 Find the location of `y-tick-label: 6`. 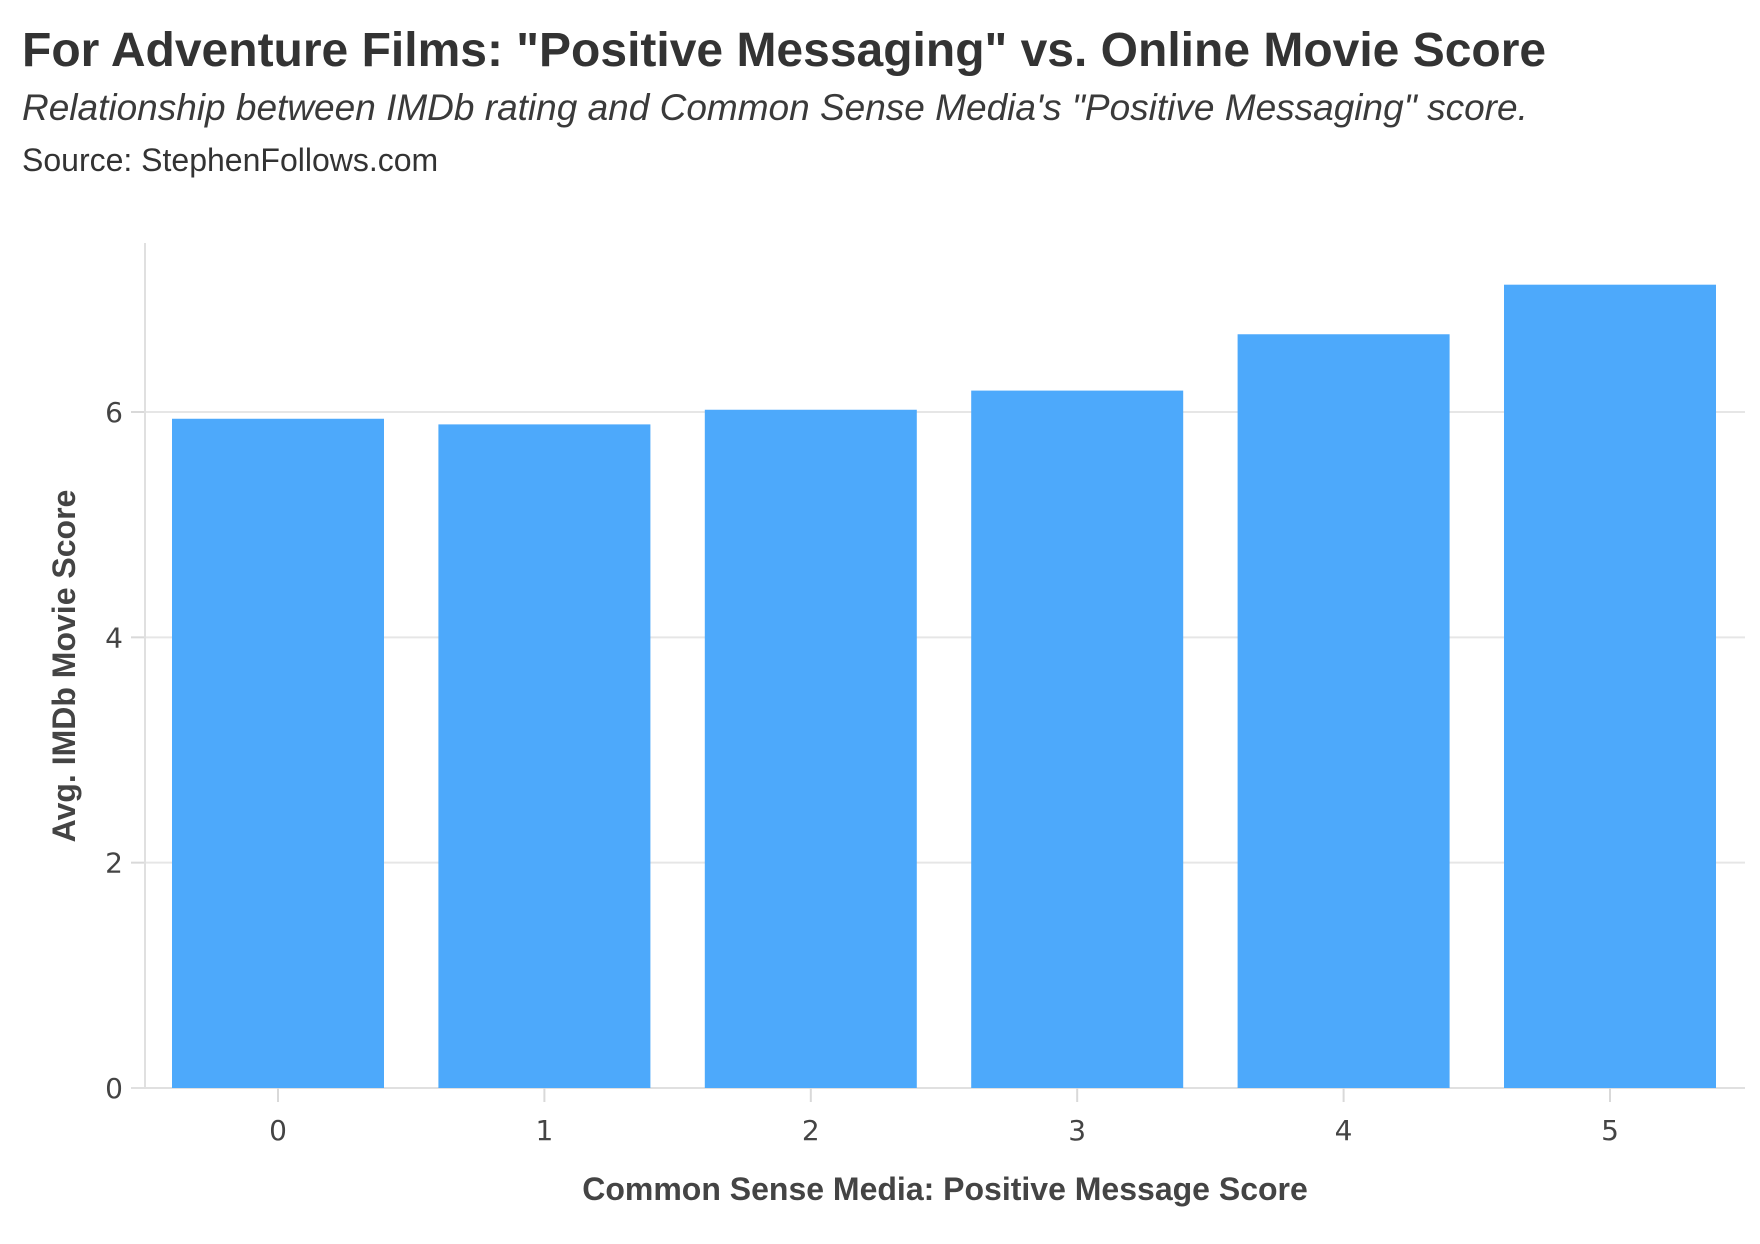

y-tick-label: 6 is located at coordinates (114, 412).